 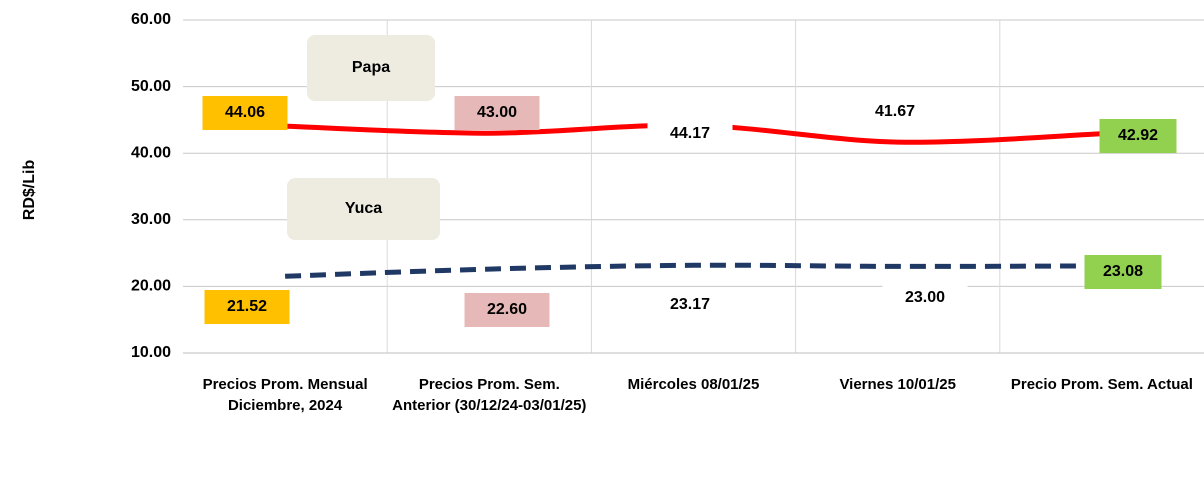 I want to click on x-tick-label: Precio Prom. Sem. Actual, so click(x=1101, y=384).